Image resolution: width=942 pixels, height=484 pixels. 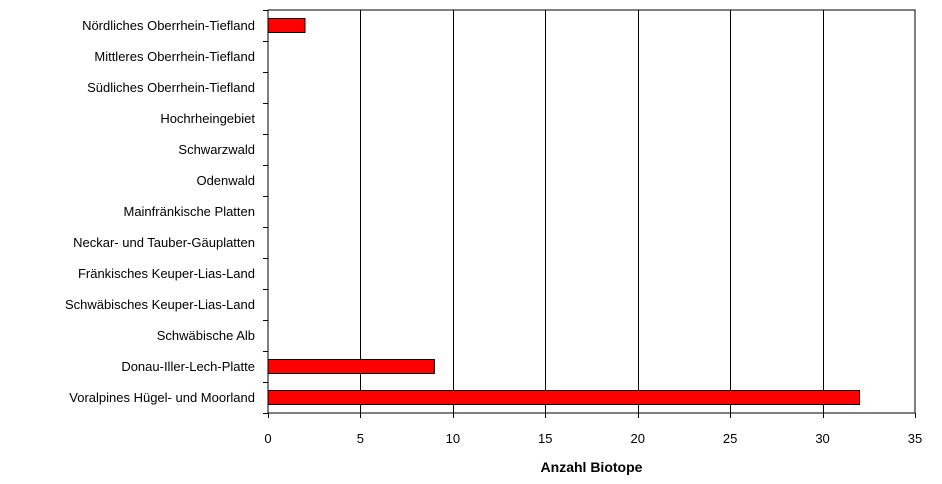 I want to click on category-label: Neckar- und Tauber-Gäuplatten, so click(x=164, y=242).